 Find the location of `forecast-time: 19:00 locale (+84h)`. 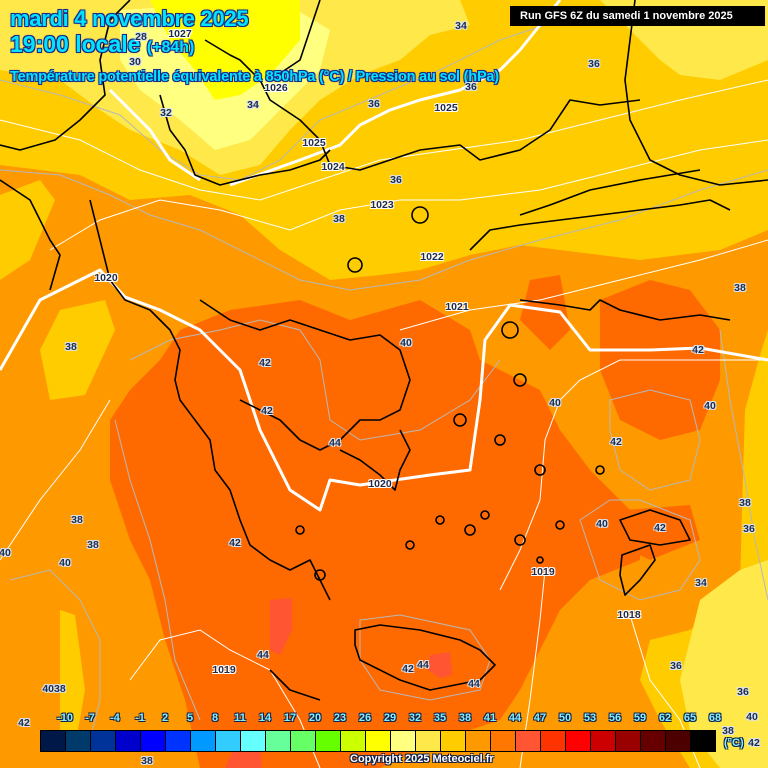

forecast-time: 19:00 locale (+84h) is located at coordinates (102, 44).